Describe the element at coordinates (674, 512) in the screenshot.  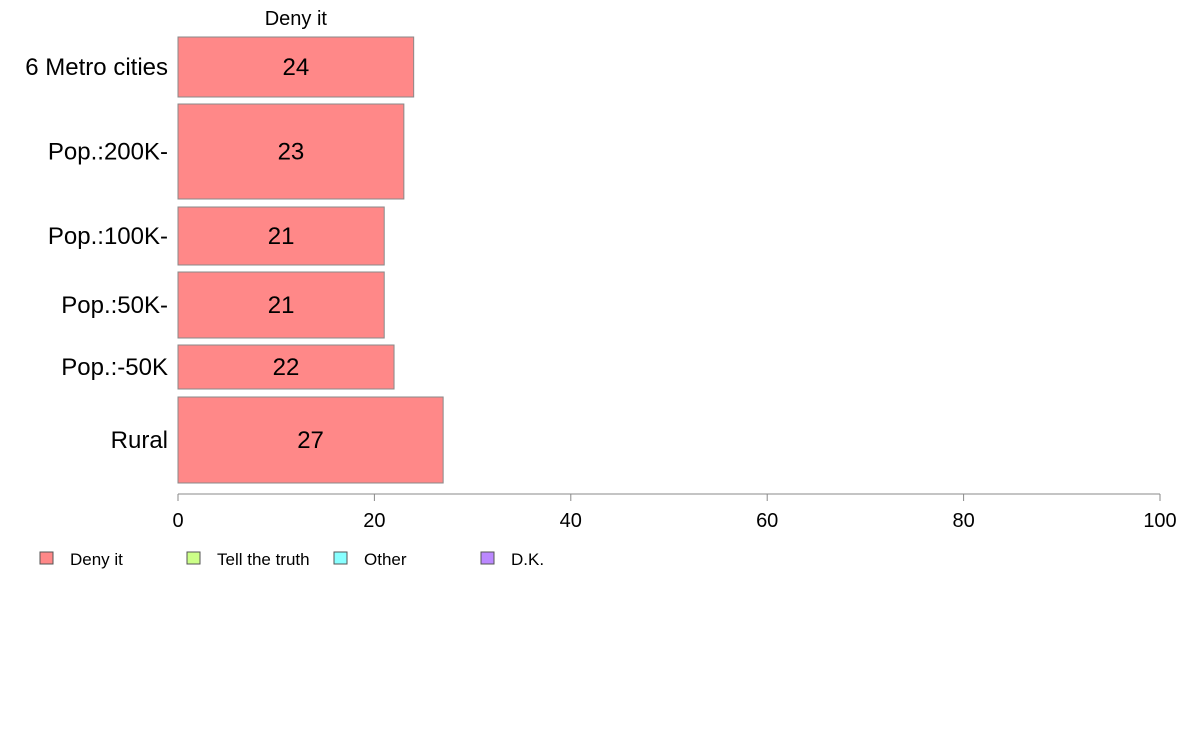
I see `x-axis: 0 20 40 60 80 100` at that location.